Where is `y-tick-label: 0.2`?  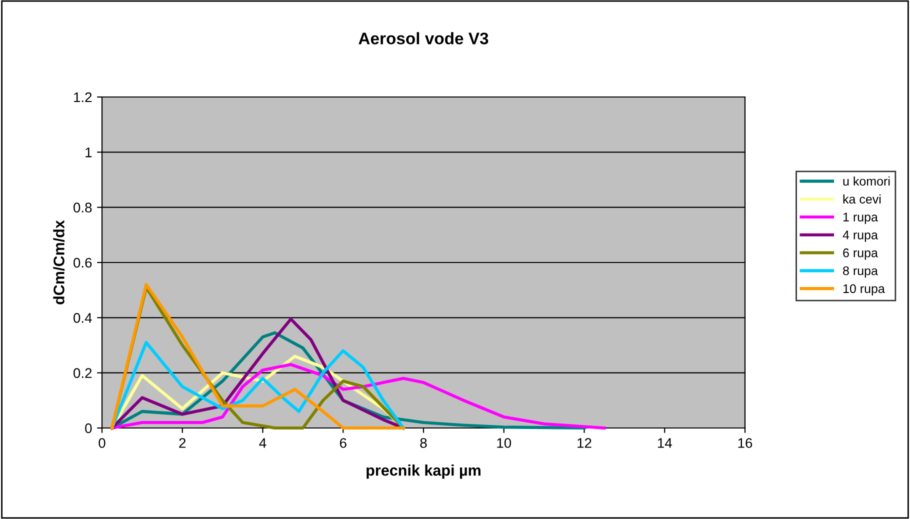 y-tick-label: 0.2 is located at coordinates (83, 373).